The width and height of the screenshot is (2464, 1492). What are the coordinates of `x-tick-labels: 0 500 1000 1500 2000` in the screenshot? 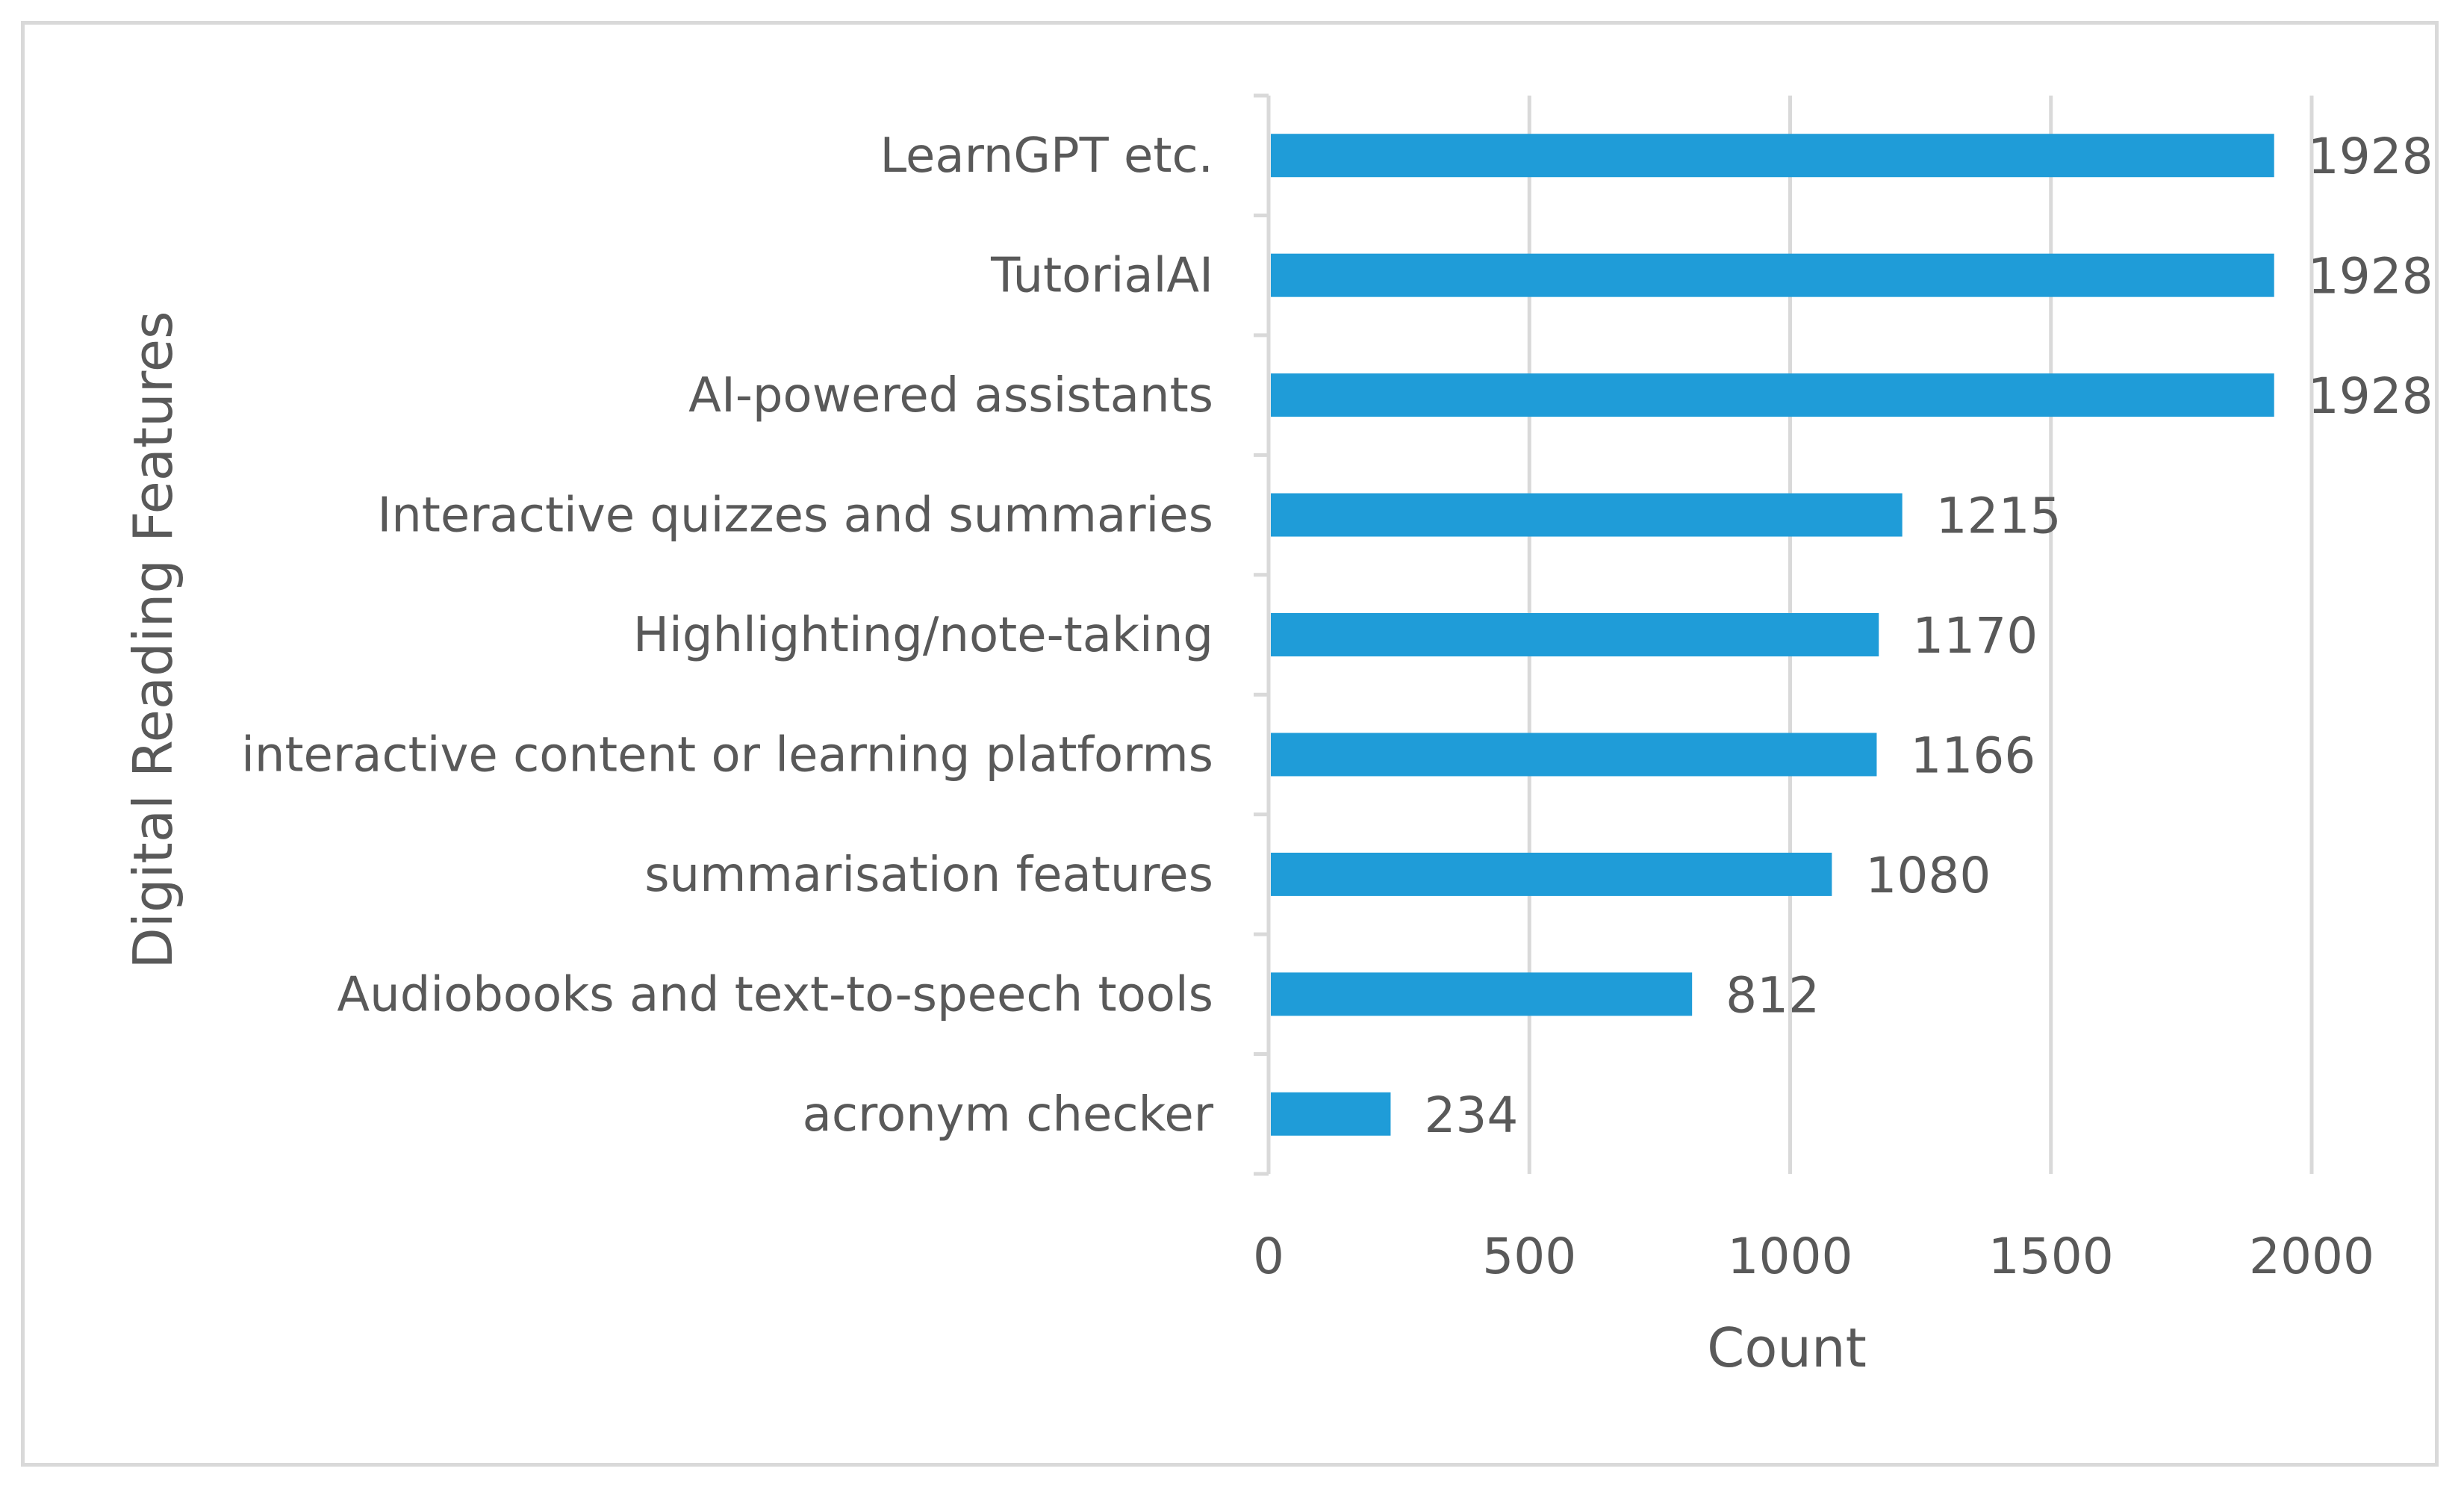 It's located at (1813, 1256).